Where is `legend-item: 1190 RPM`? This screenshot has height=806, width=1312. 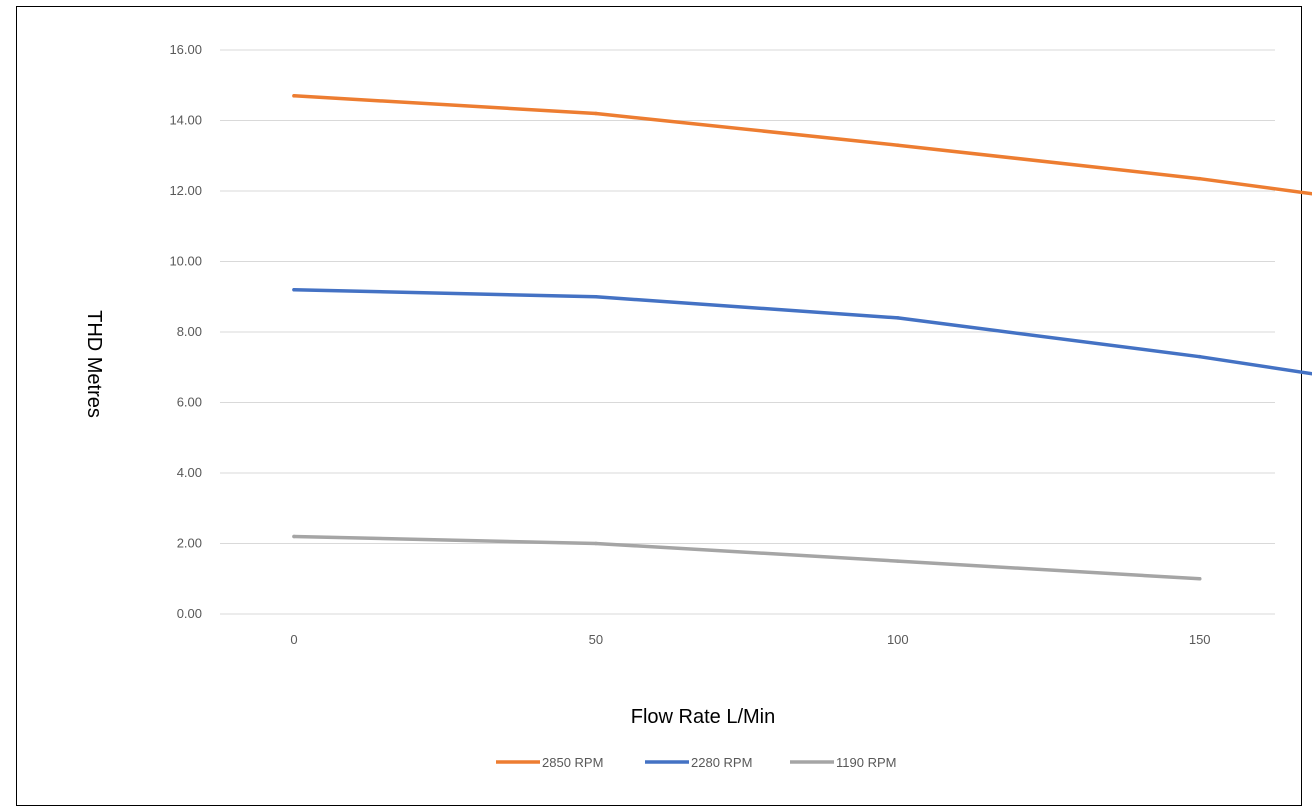 legend-item: 1190 RPM is located at coordinates (843, 762).